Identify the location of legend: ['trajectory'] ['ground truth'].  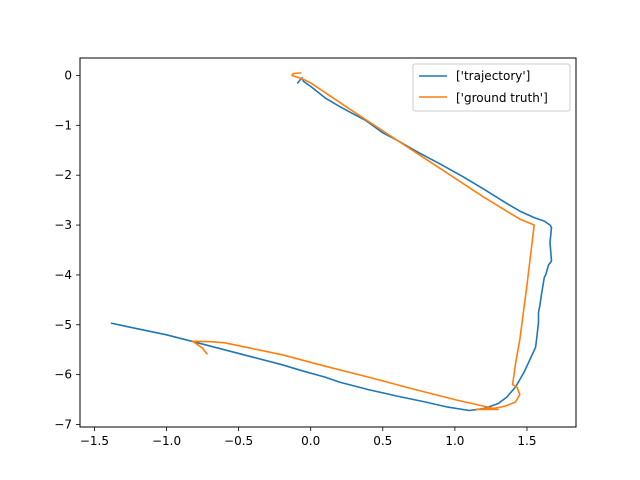
(491, 87).